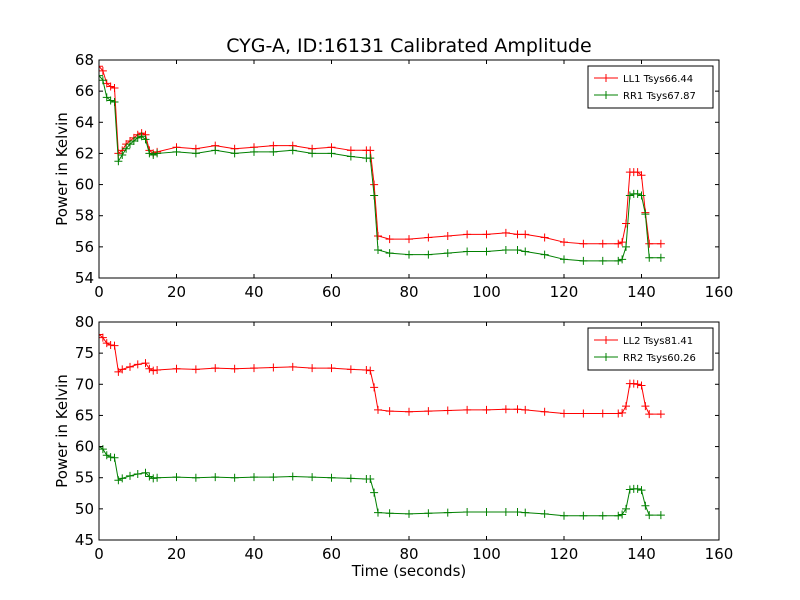 This screenshot has width=800, height=600. I want to click on chart-1-y-tick-label: 58, so click(84, 216).